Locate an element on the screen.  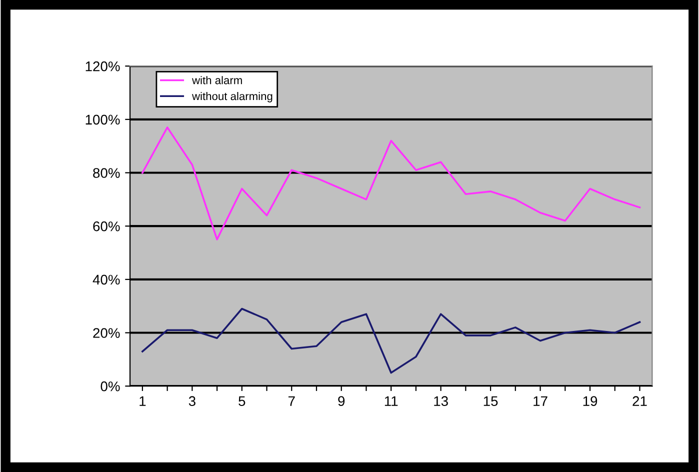
x-tick-label: 9 is located at coordinates (341, 401).